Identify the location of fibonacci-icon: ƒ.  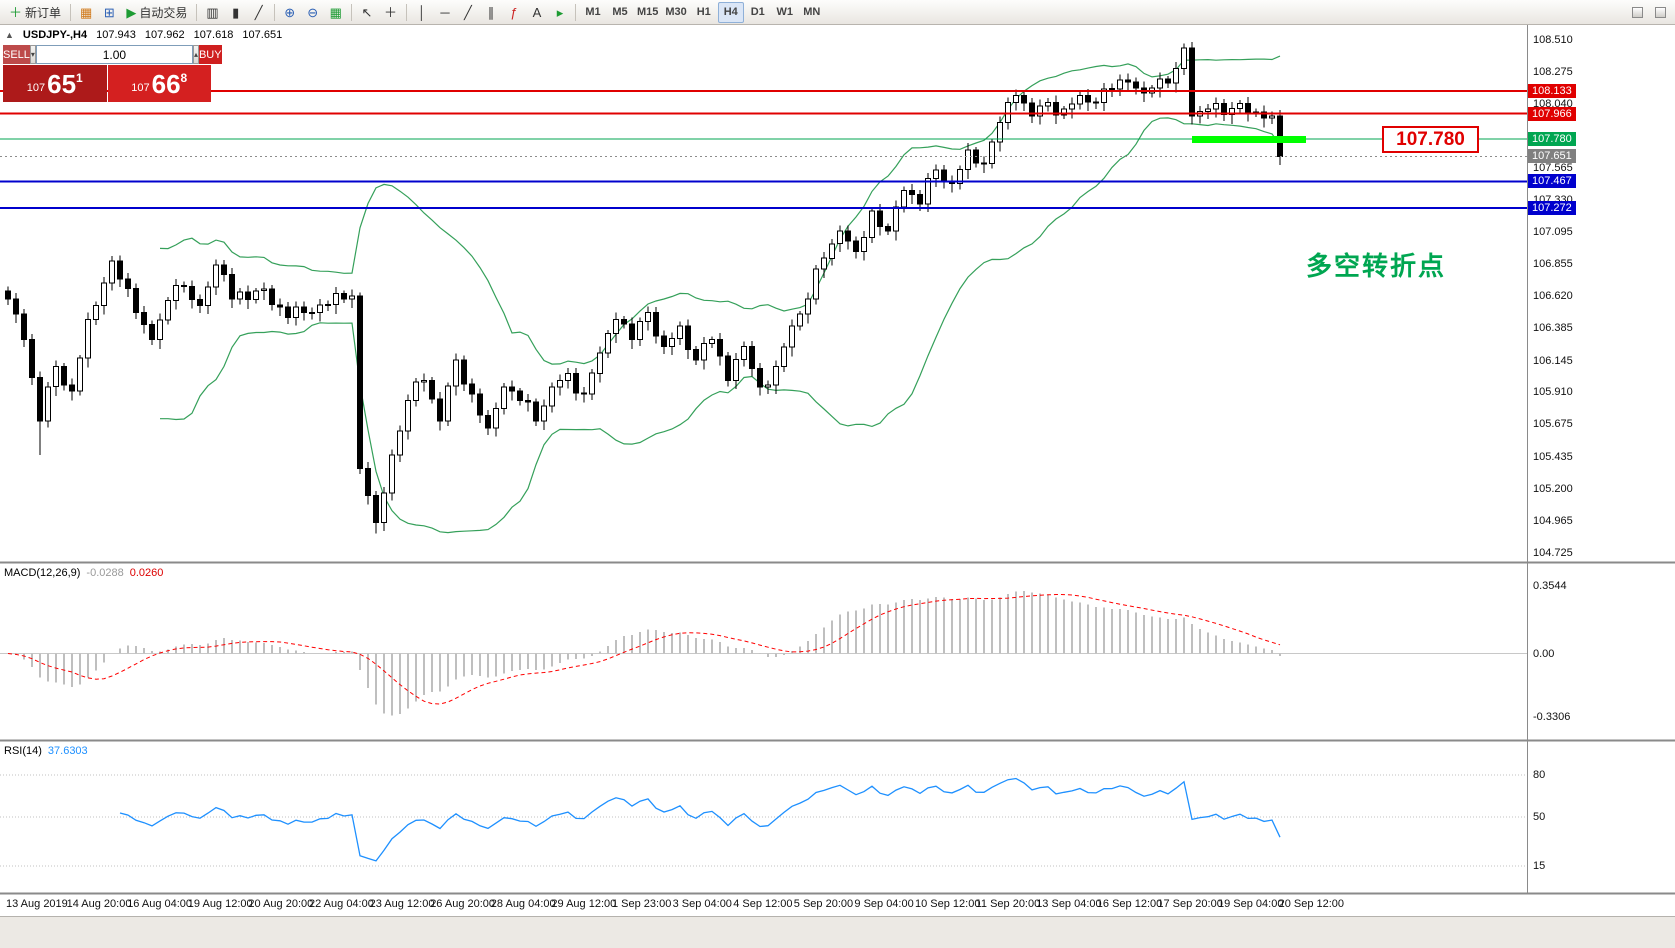
(514, 12).